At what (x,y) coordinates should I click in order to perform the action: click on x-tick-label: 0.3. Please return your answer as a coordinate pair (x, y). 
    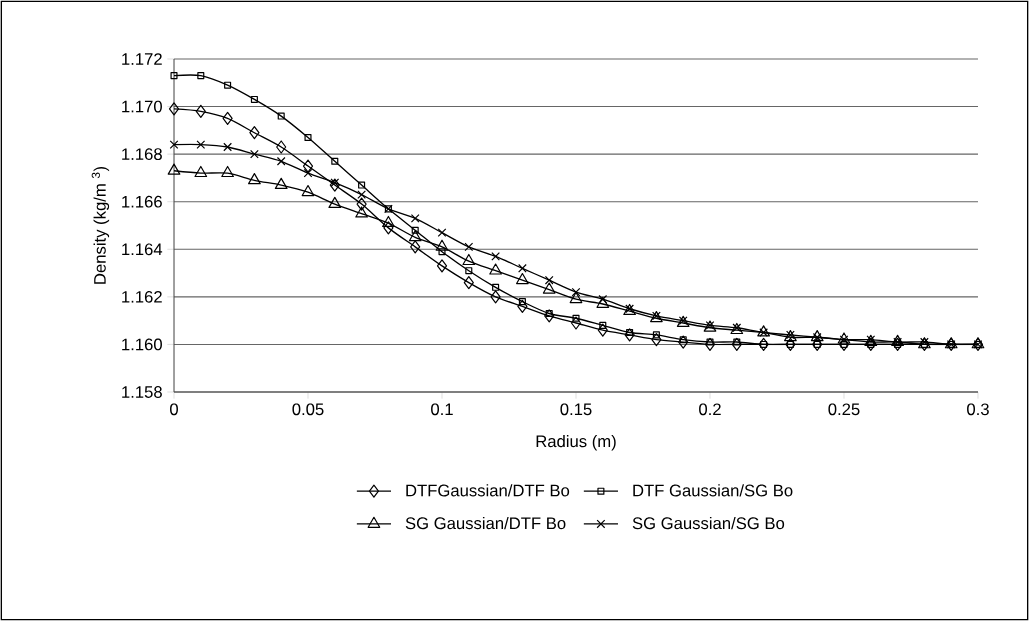
    Looking at the image, I should click on (978, 409).